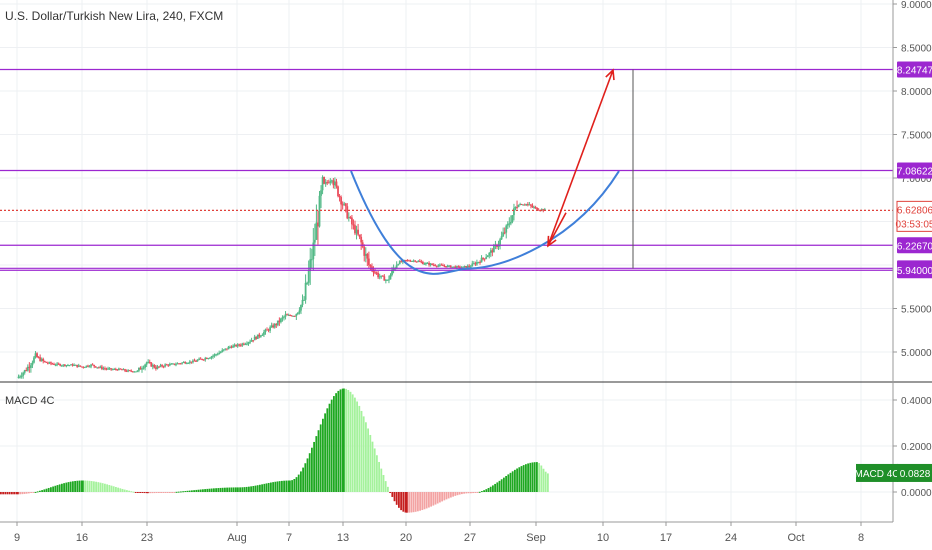  Describe the element at coordinates (914, 270) in the screenshot. I see `level-price-tag` at that location.